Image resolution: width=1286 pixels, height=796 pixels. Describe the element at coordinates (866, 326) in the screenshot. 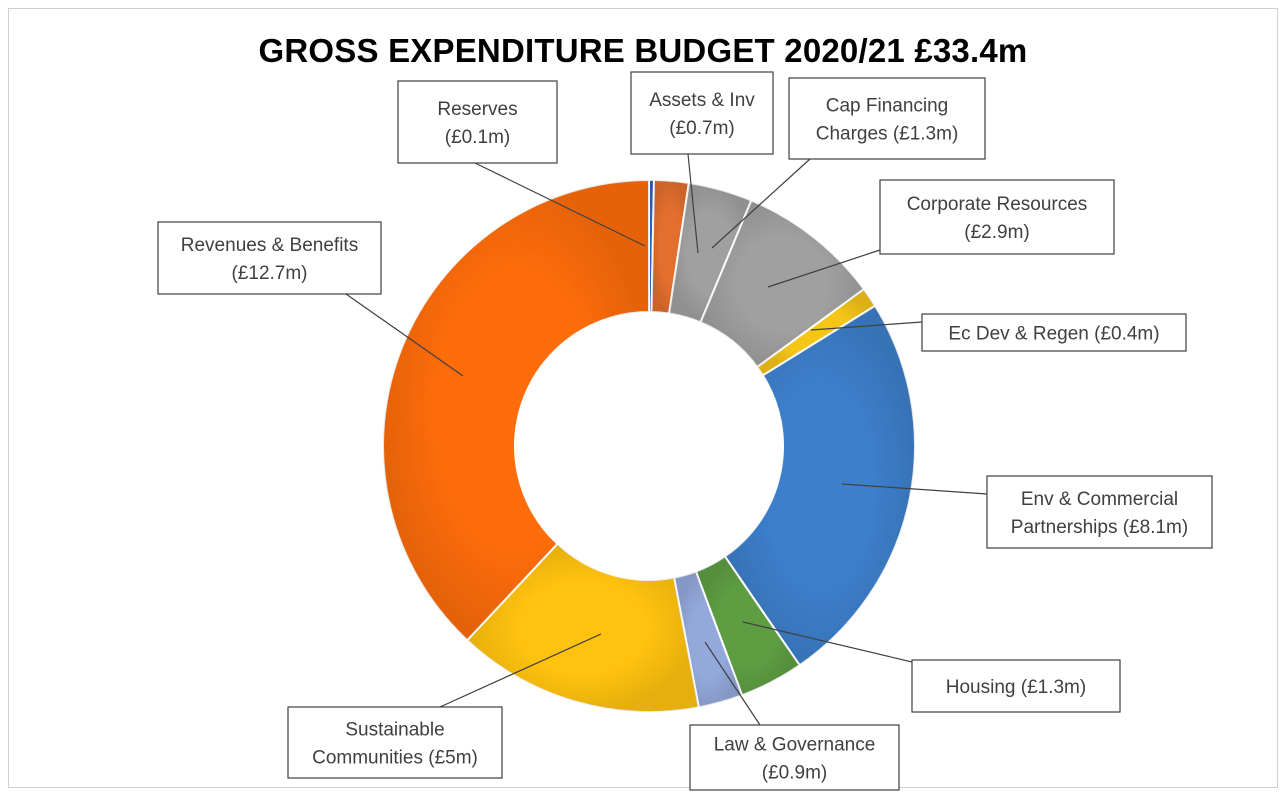

I see `leader-line-ec-dev-regen` at that location.